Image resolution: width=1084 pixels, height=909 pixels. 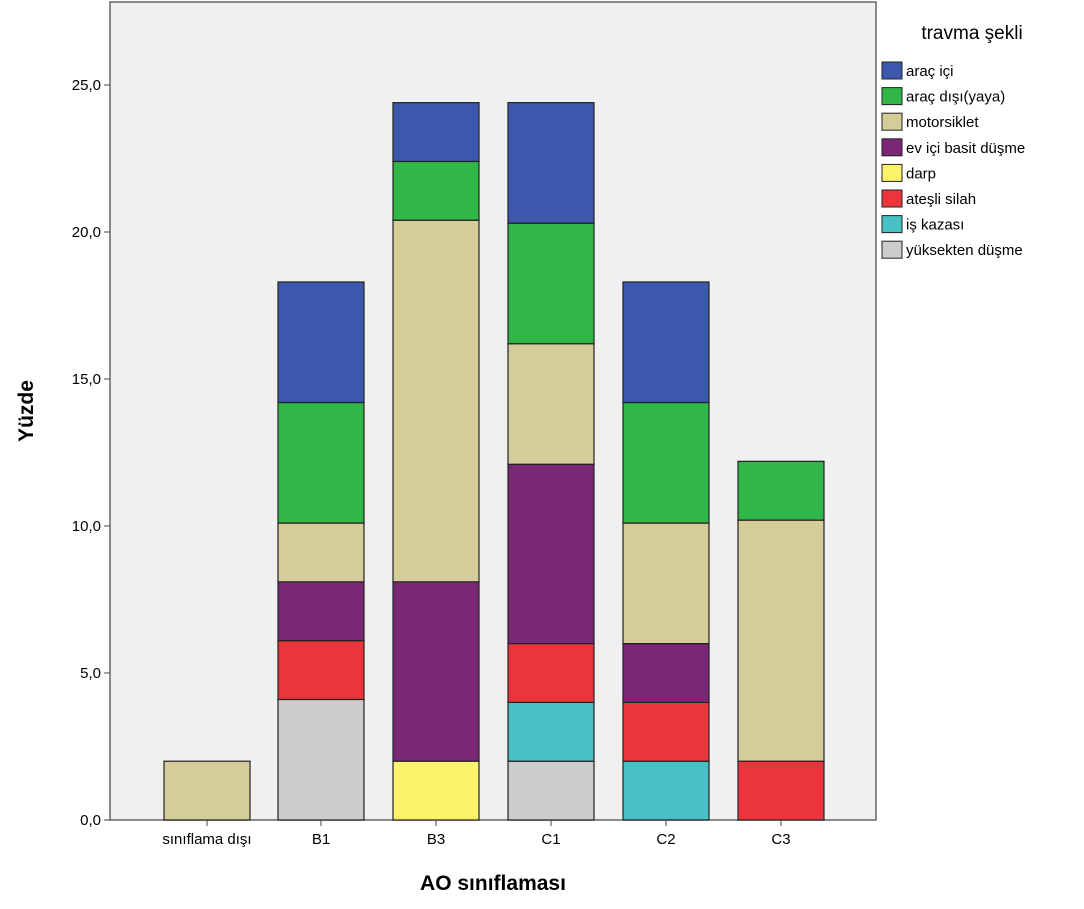 What do you see at coordinates (971, 33) in the screenshot?
I see `legend-title: travma şekli` at bounding box center [971, 33].